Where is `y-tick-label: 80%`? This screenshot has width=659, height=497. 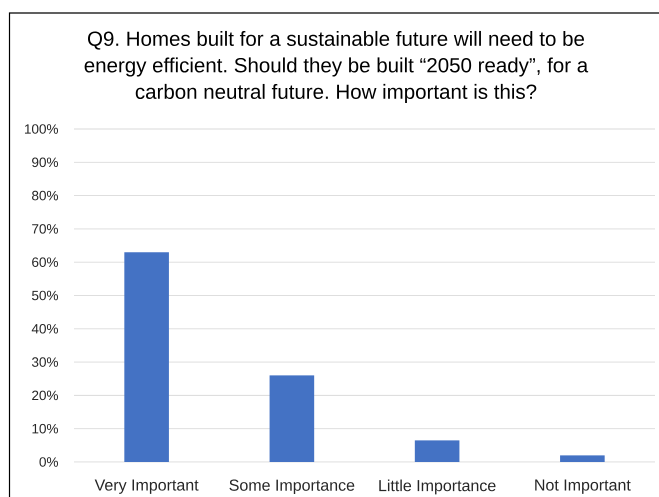 y-tick-label: 80% is located at coordinates (45, 195).